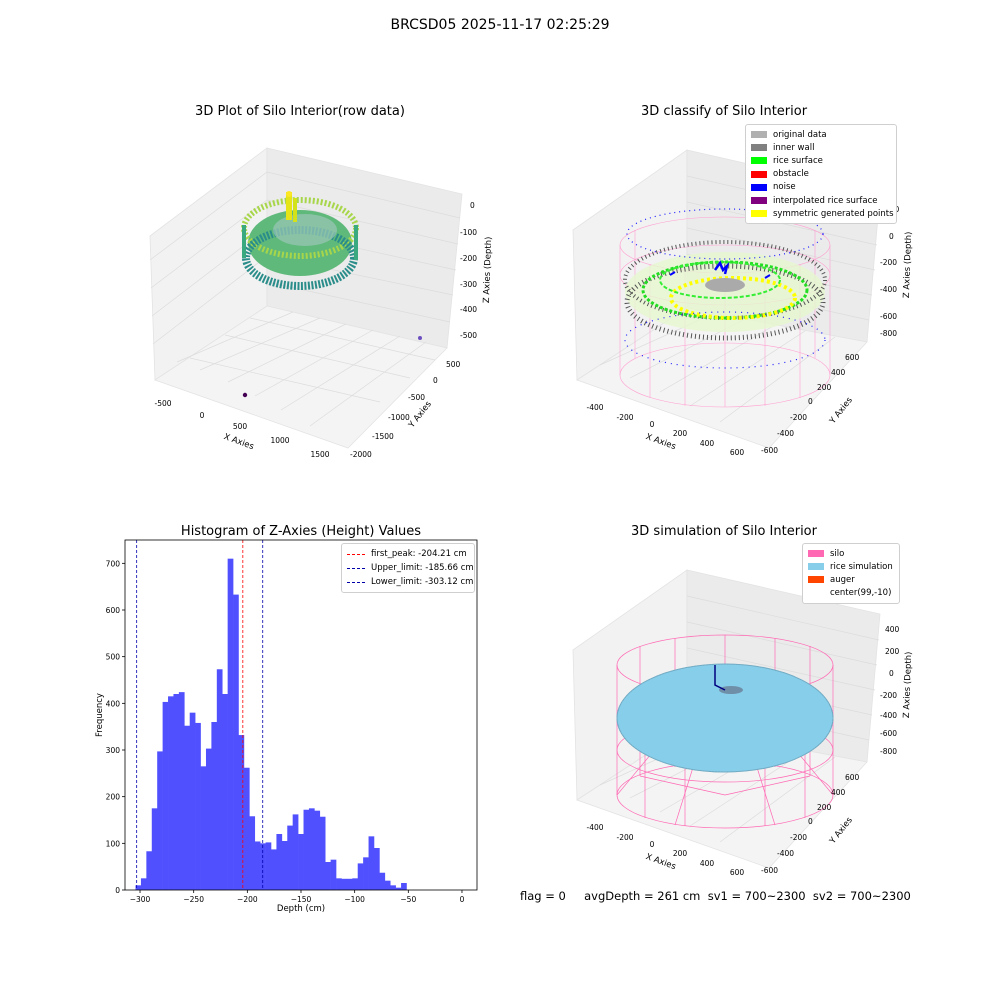 The image size is (1000, 1000). What do you see at coordinates (737, 452) in the screenshot?
I see `x-tick: 600` at bounding box center [737, 452].